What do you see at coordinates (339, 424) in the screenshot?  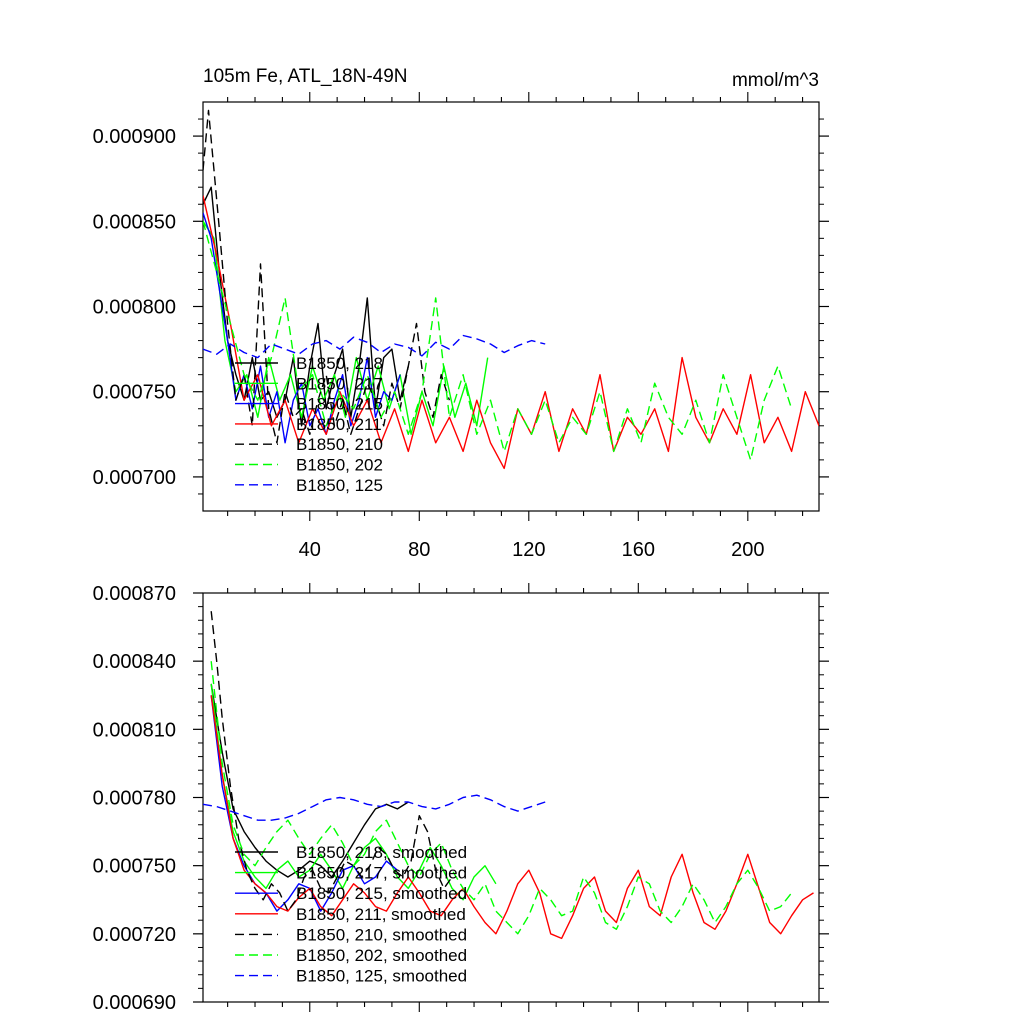 I see `legend-label: B1850, 211` at bounding box center [339, 424].